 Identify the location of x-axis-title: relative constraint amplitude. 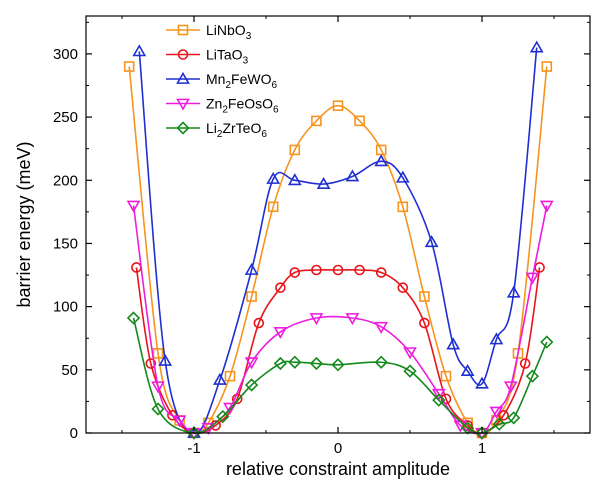
(338, 469).